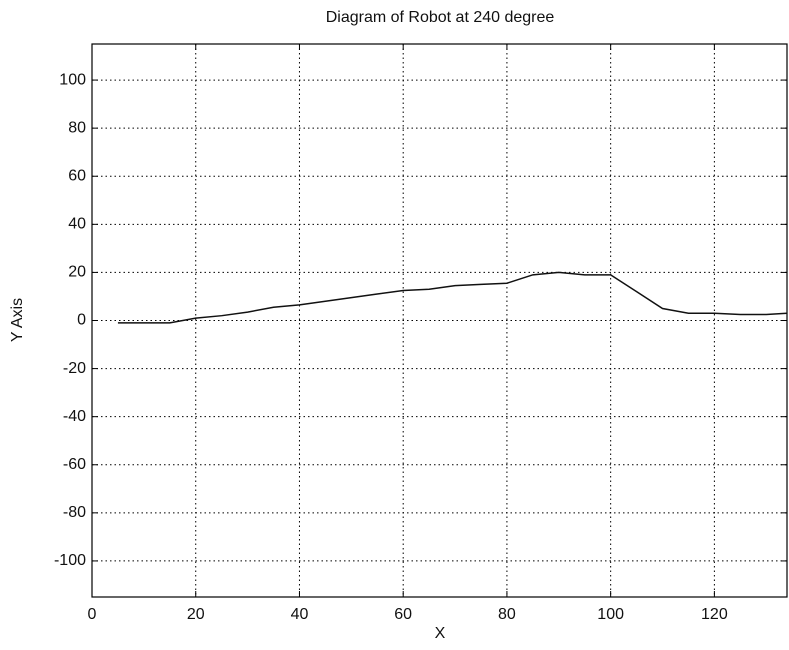 The height and width of the screenshot is (650, 789). Describe the element at coordinates (92, 614) in the screenshot. I see `x-tick-label: 0` at that location.